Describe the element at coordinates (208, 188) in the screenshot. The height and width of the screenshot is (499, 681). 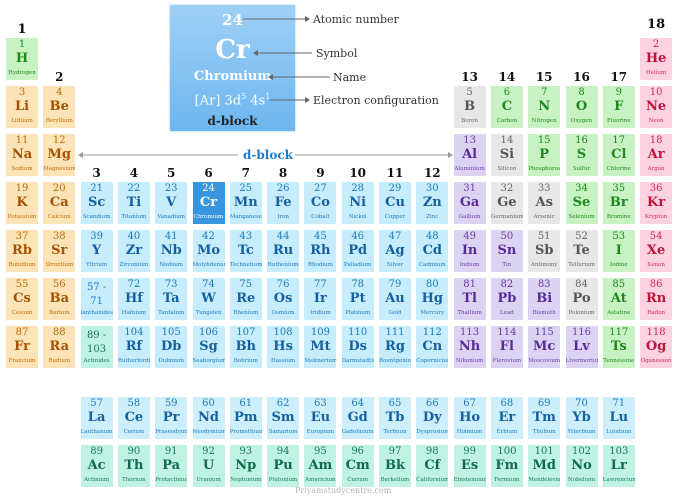
I see `atomic-number: 24` at that location.